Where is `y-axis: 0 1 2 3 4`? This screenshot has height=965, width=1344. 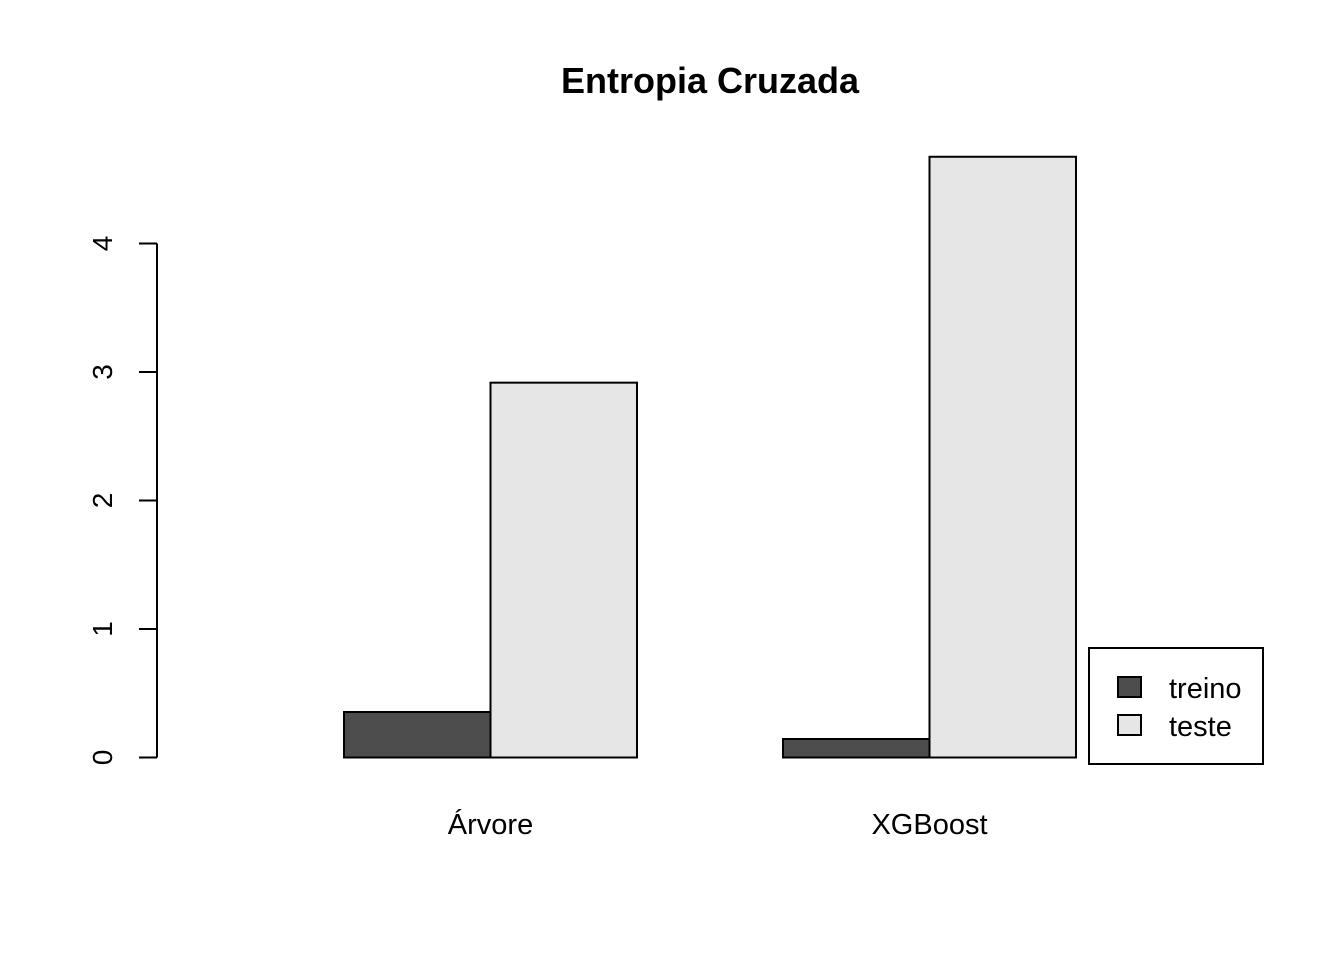 y-axis: 0 1 2 3 4 is located at coordinates (122, 501).